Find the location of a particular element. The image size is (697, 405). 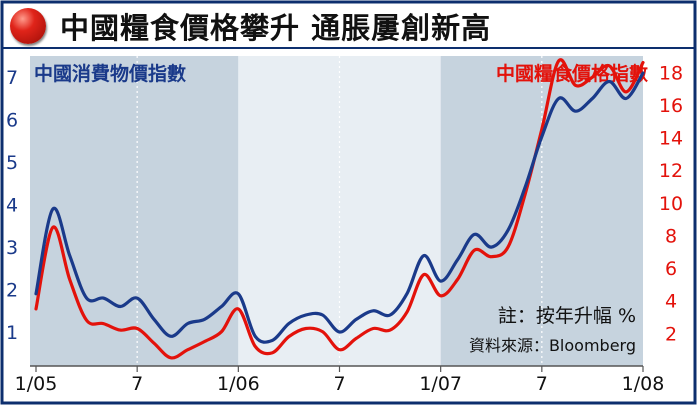

right-tick-label: 12 is located at coordinates (671, 171).